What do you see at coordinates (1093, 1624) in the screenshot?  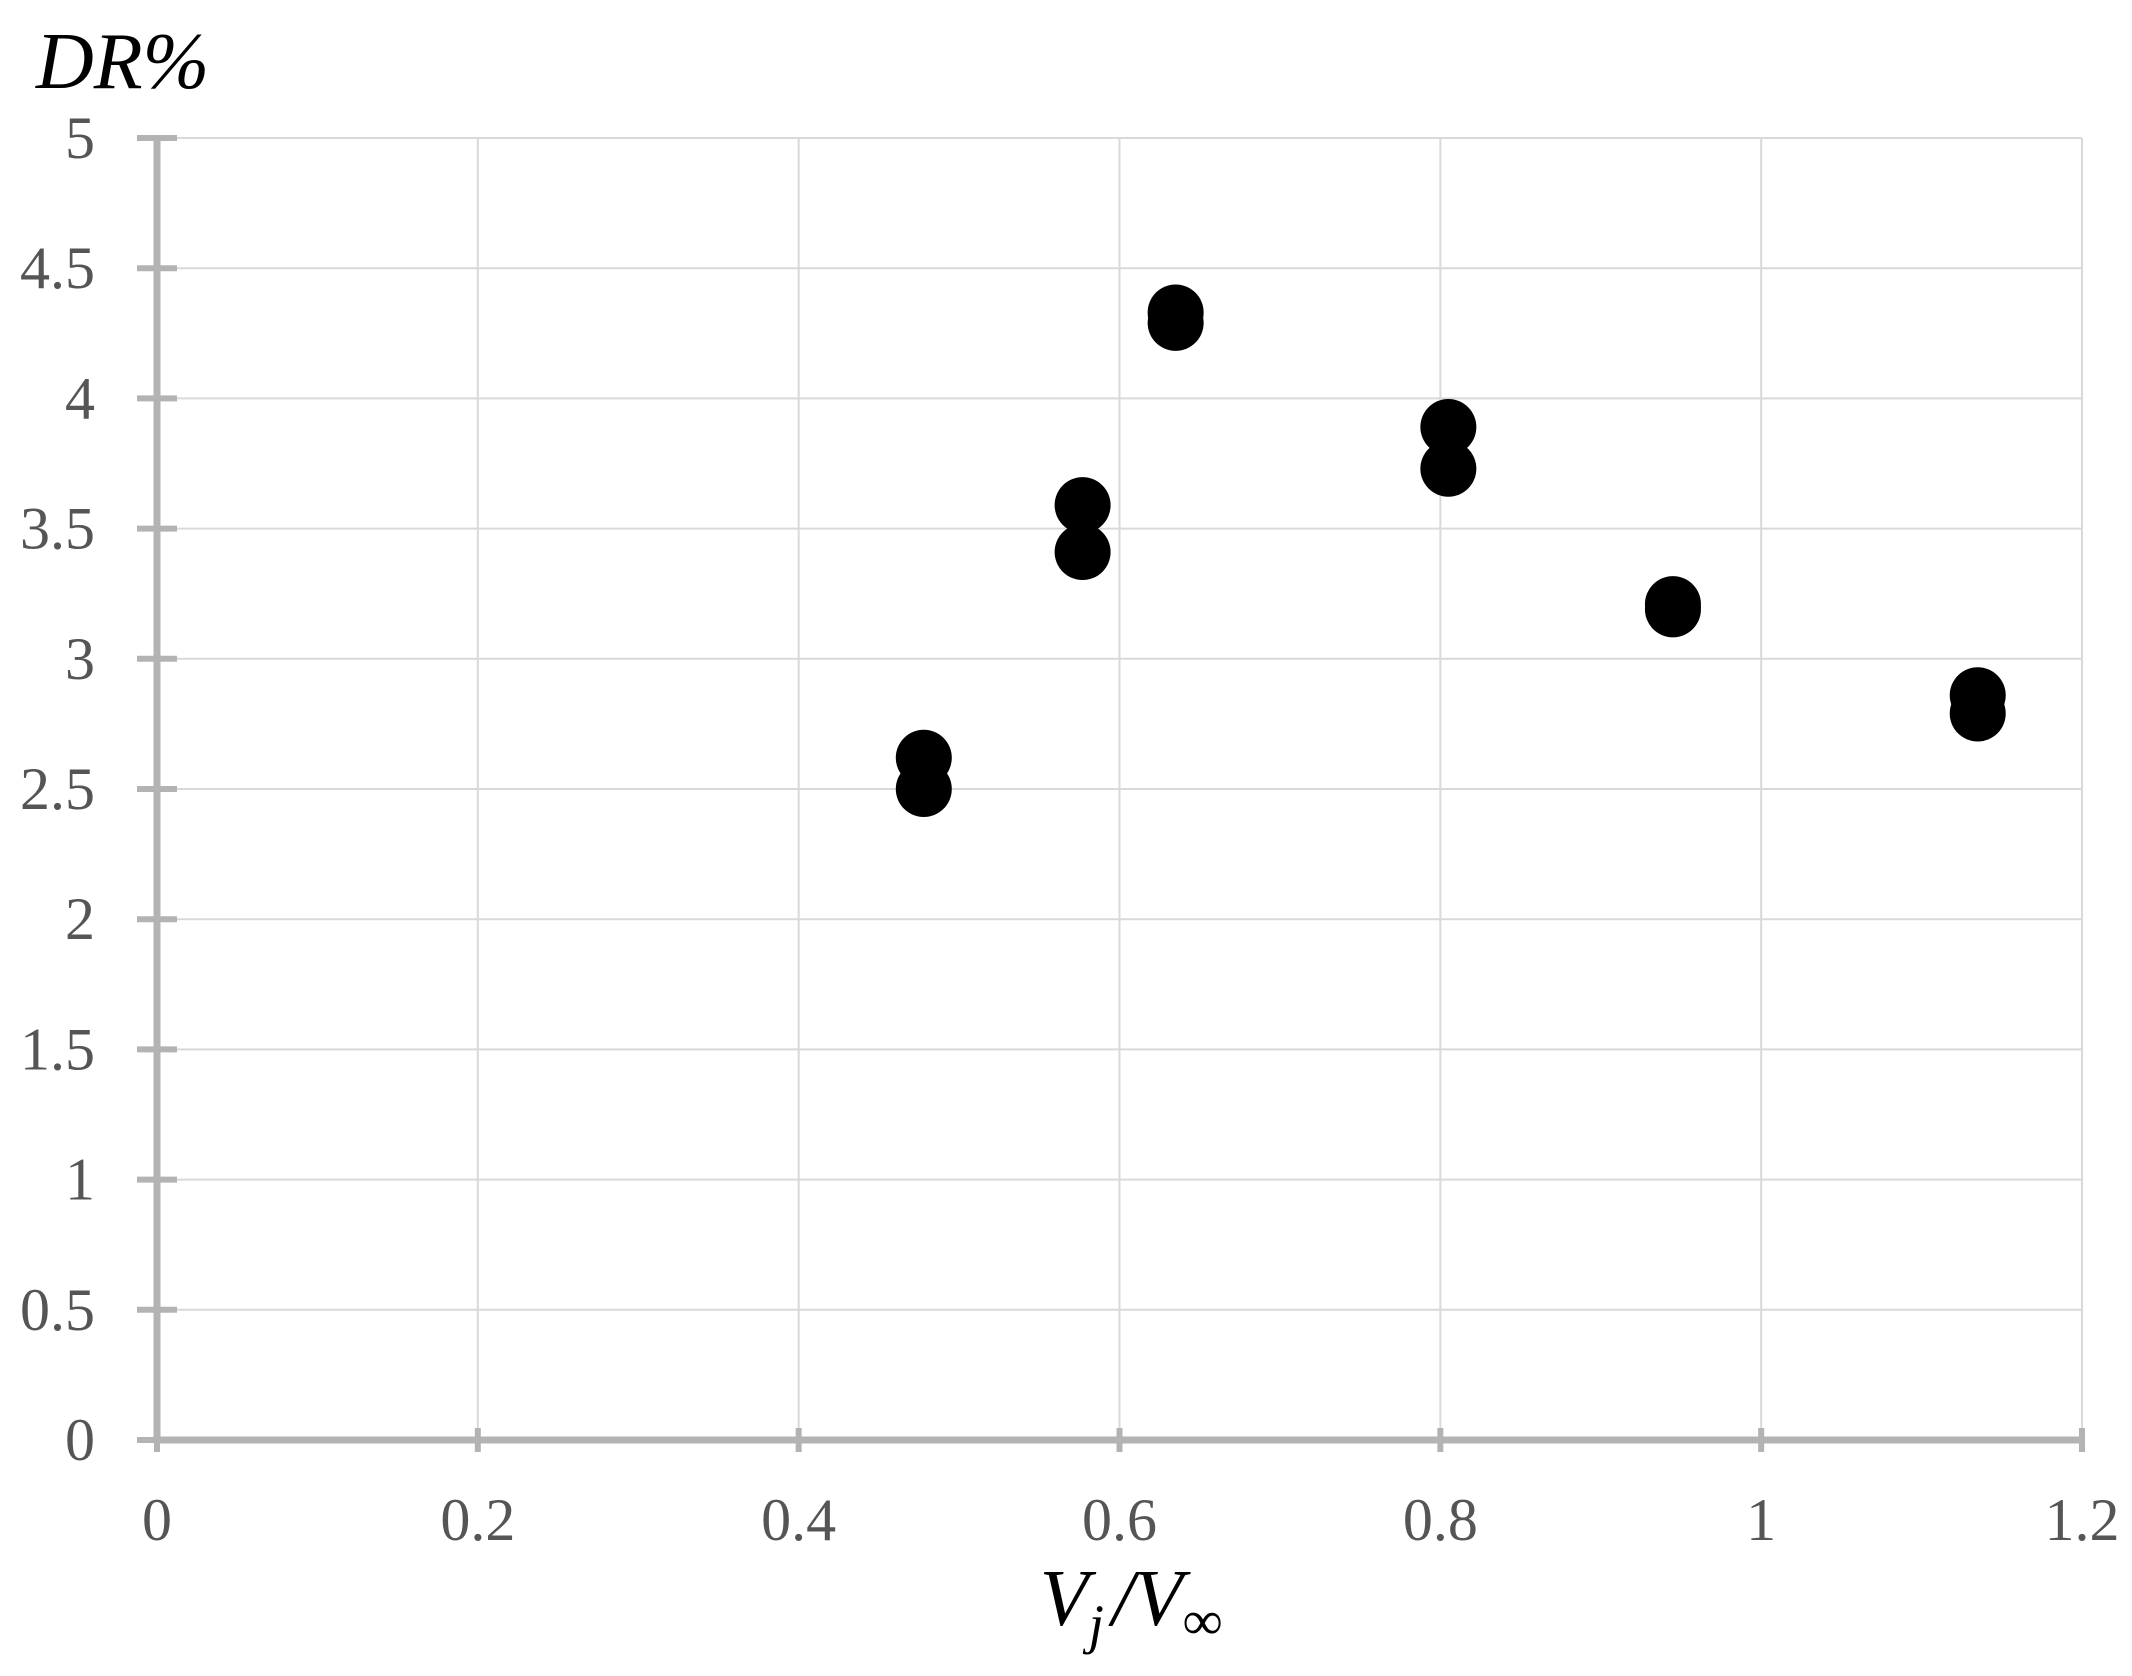 I see `x-axis-title-sub: j` at bounding box center [1093, 1624].